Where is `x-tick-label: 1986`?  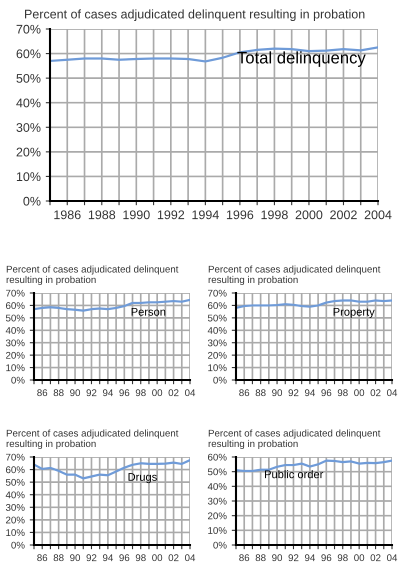 x-tick-label: 1986 is located at coordinates (67, 215).